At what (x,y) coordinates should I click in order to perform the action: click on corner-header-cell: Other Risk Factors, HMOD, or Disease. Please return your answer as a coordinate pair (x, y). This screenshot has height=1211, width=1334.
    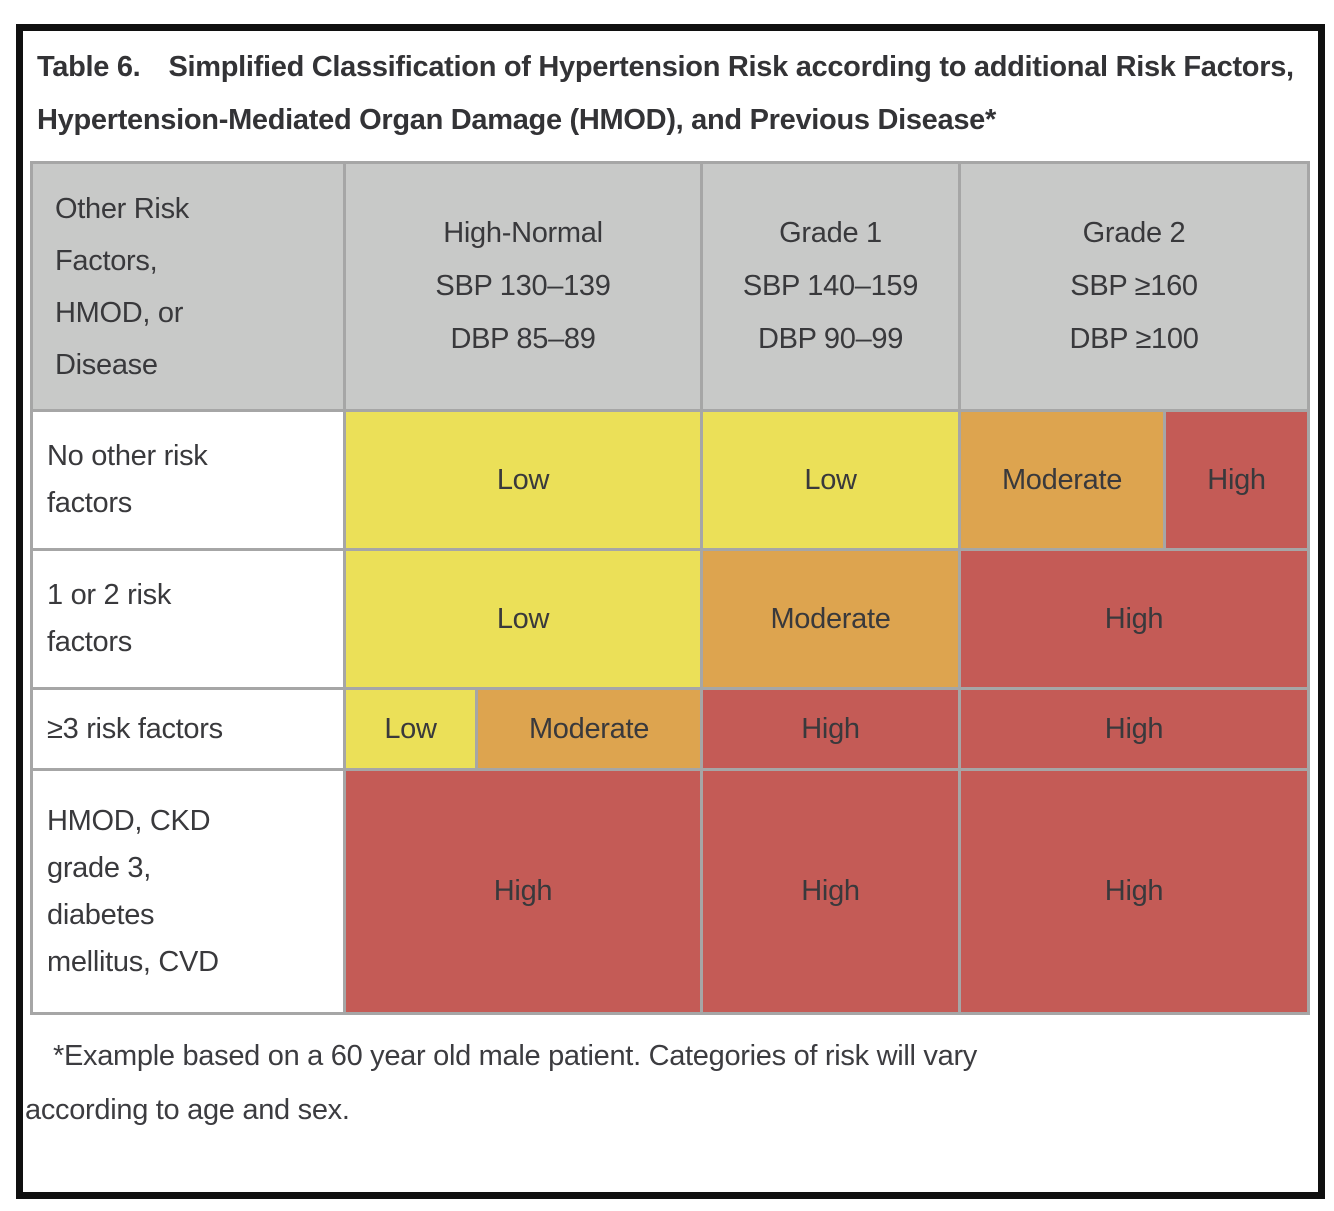
    Looking at the image, I should click on (188, 286).